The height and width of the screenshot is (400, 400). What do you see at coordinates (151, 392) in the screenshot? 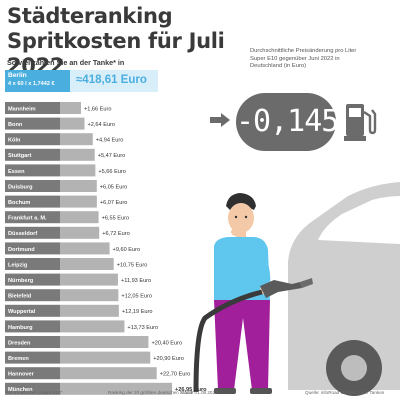
I see `footer-ranking: Ranking der 20 größten deutschen Städte` at bounding box center [151, 392].